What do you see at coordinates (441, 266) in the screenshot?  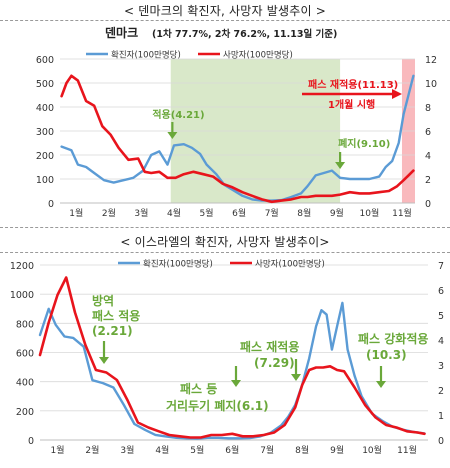 I see `y-right-tick-label: 7` at bounding box center [441, 266].